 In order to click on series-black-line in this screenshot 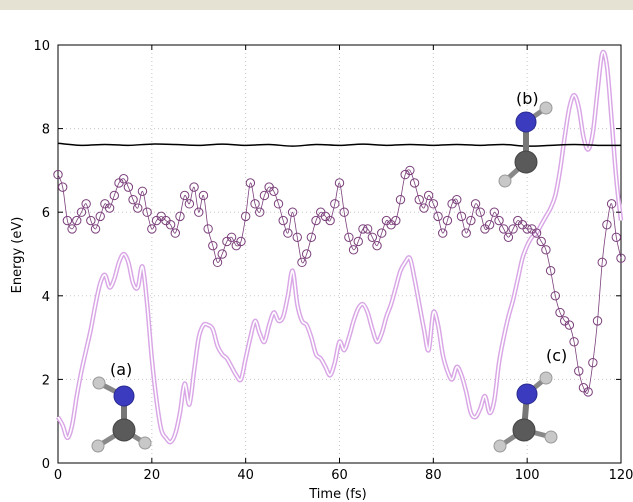, I will do `click(339, 144)`.